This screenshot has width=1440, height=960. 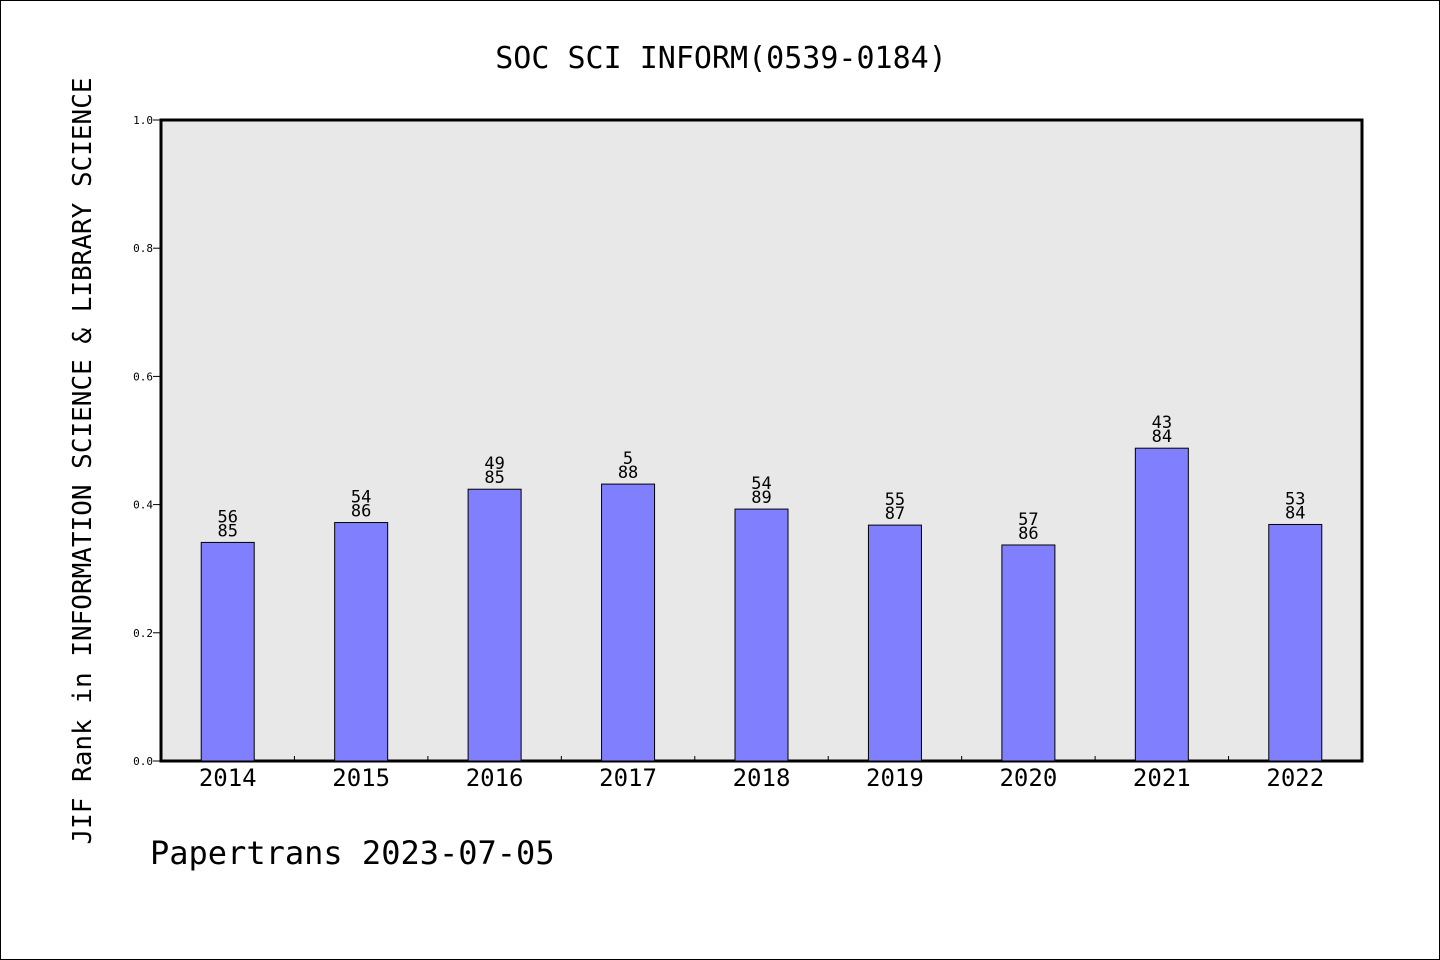 I want to click on y-tick-label: 0.0, so click(x=143, y=761).